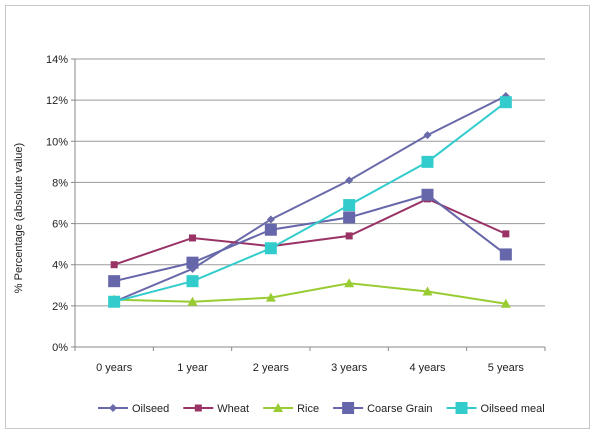  What do you see at coordinates (57, 60) in the screenshot?
I see `y-tick-label: 14%` at bounding box center [57, 60].